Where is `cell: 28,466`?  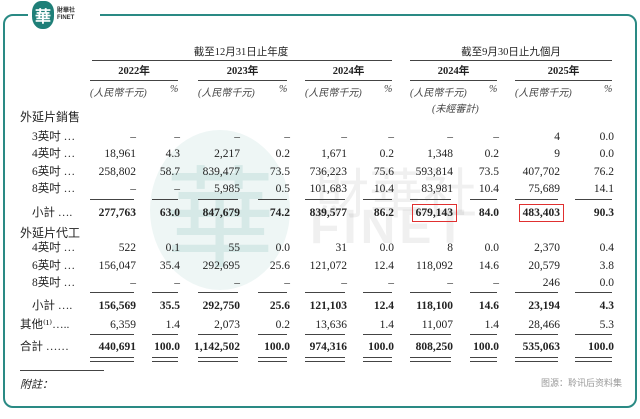
cell: 28,466 is located at coordinates (544, 325).